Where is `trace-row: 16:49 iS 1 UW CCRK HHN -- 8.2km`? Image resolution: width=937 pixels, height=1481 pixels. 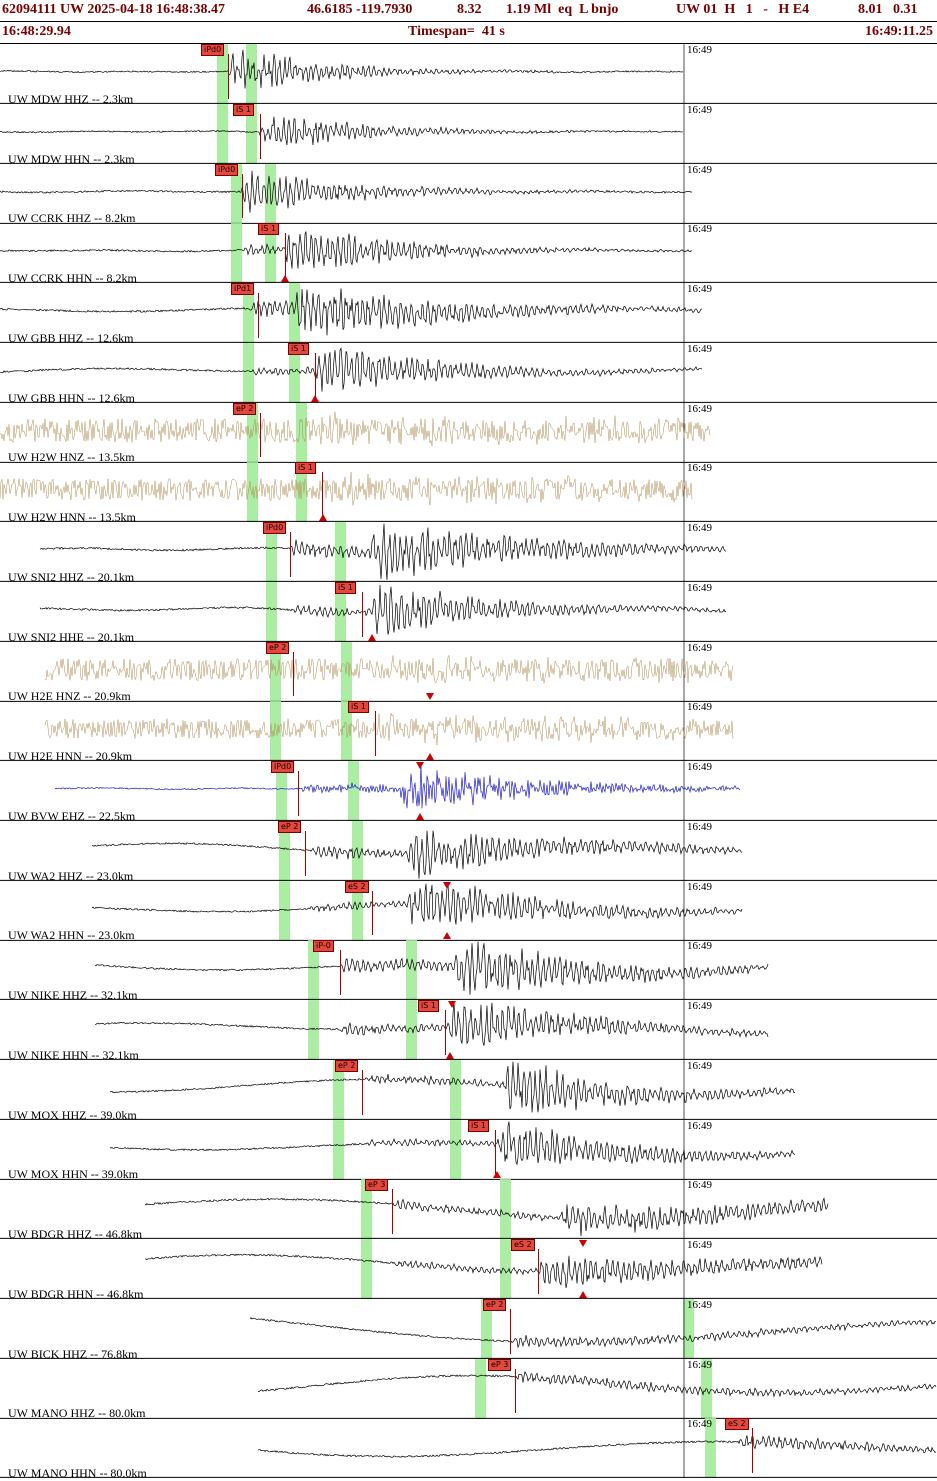
trace-row: 16:49 iS 1 UW CCRK HHN -- 8.2km is located at coordinates (468, 254).